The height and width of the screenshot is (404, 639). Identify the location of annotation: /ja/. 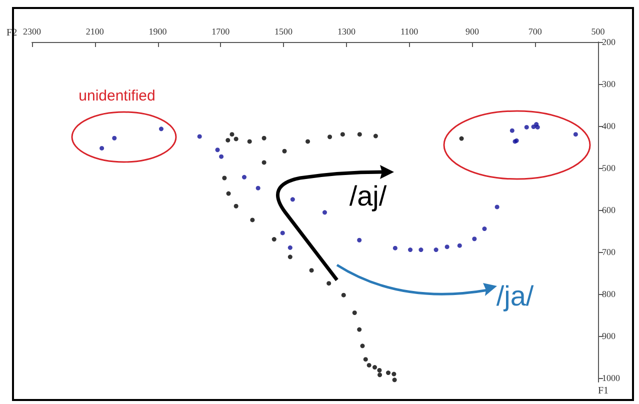
(515, 296).